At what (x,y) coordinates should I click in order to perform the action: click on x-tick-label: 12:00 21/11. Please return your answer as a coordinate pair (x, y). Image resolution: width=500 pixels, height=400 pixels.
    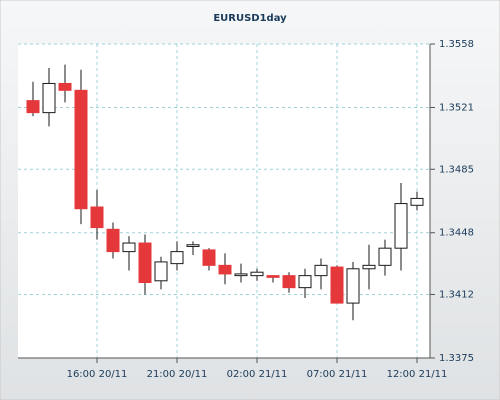
    Looking at the image, I should click on (417, 374).